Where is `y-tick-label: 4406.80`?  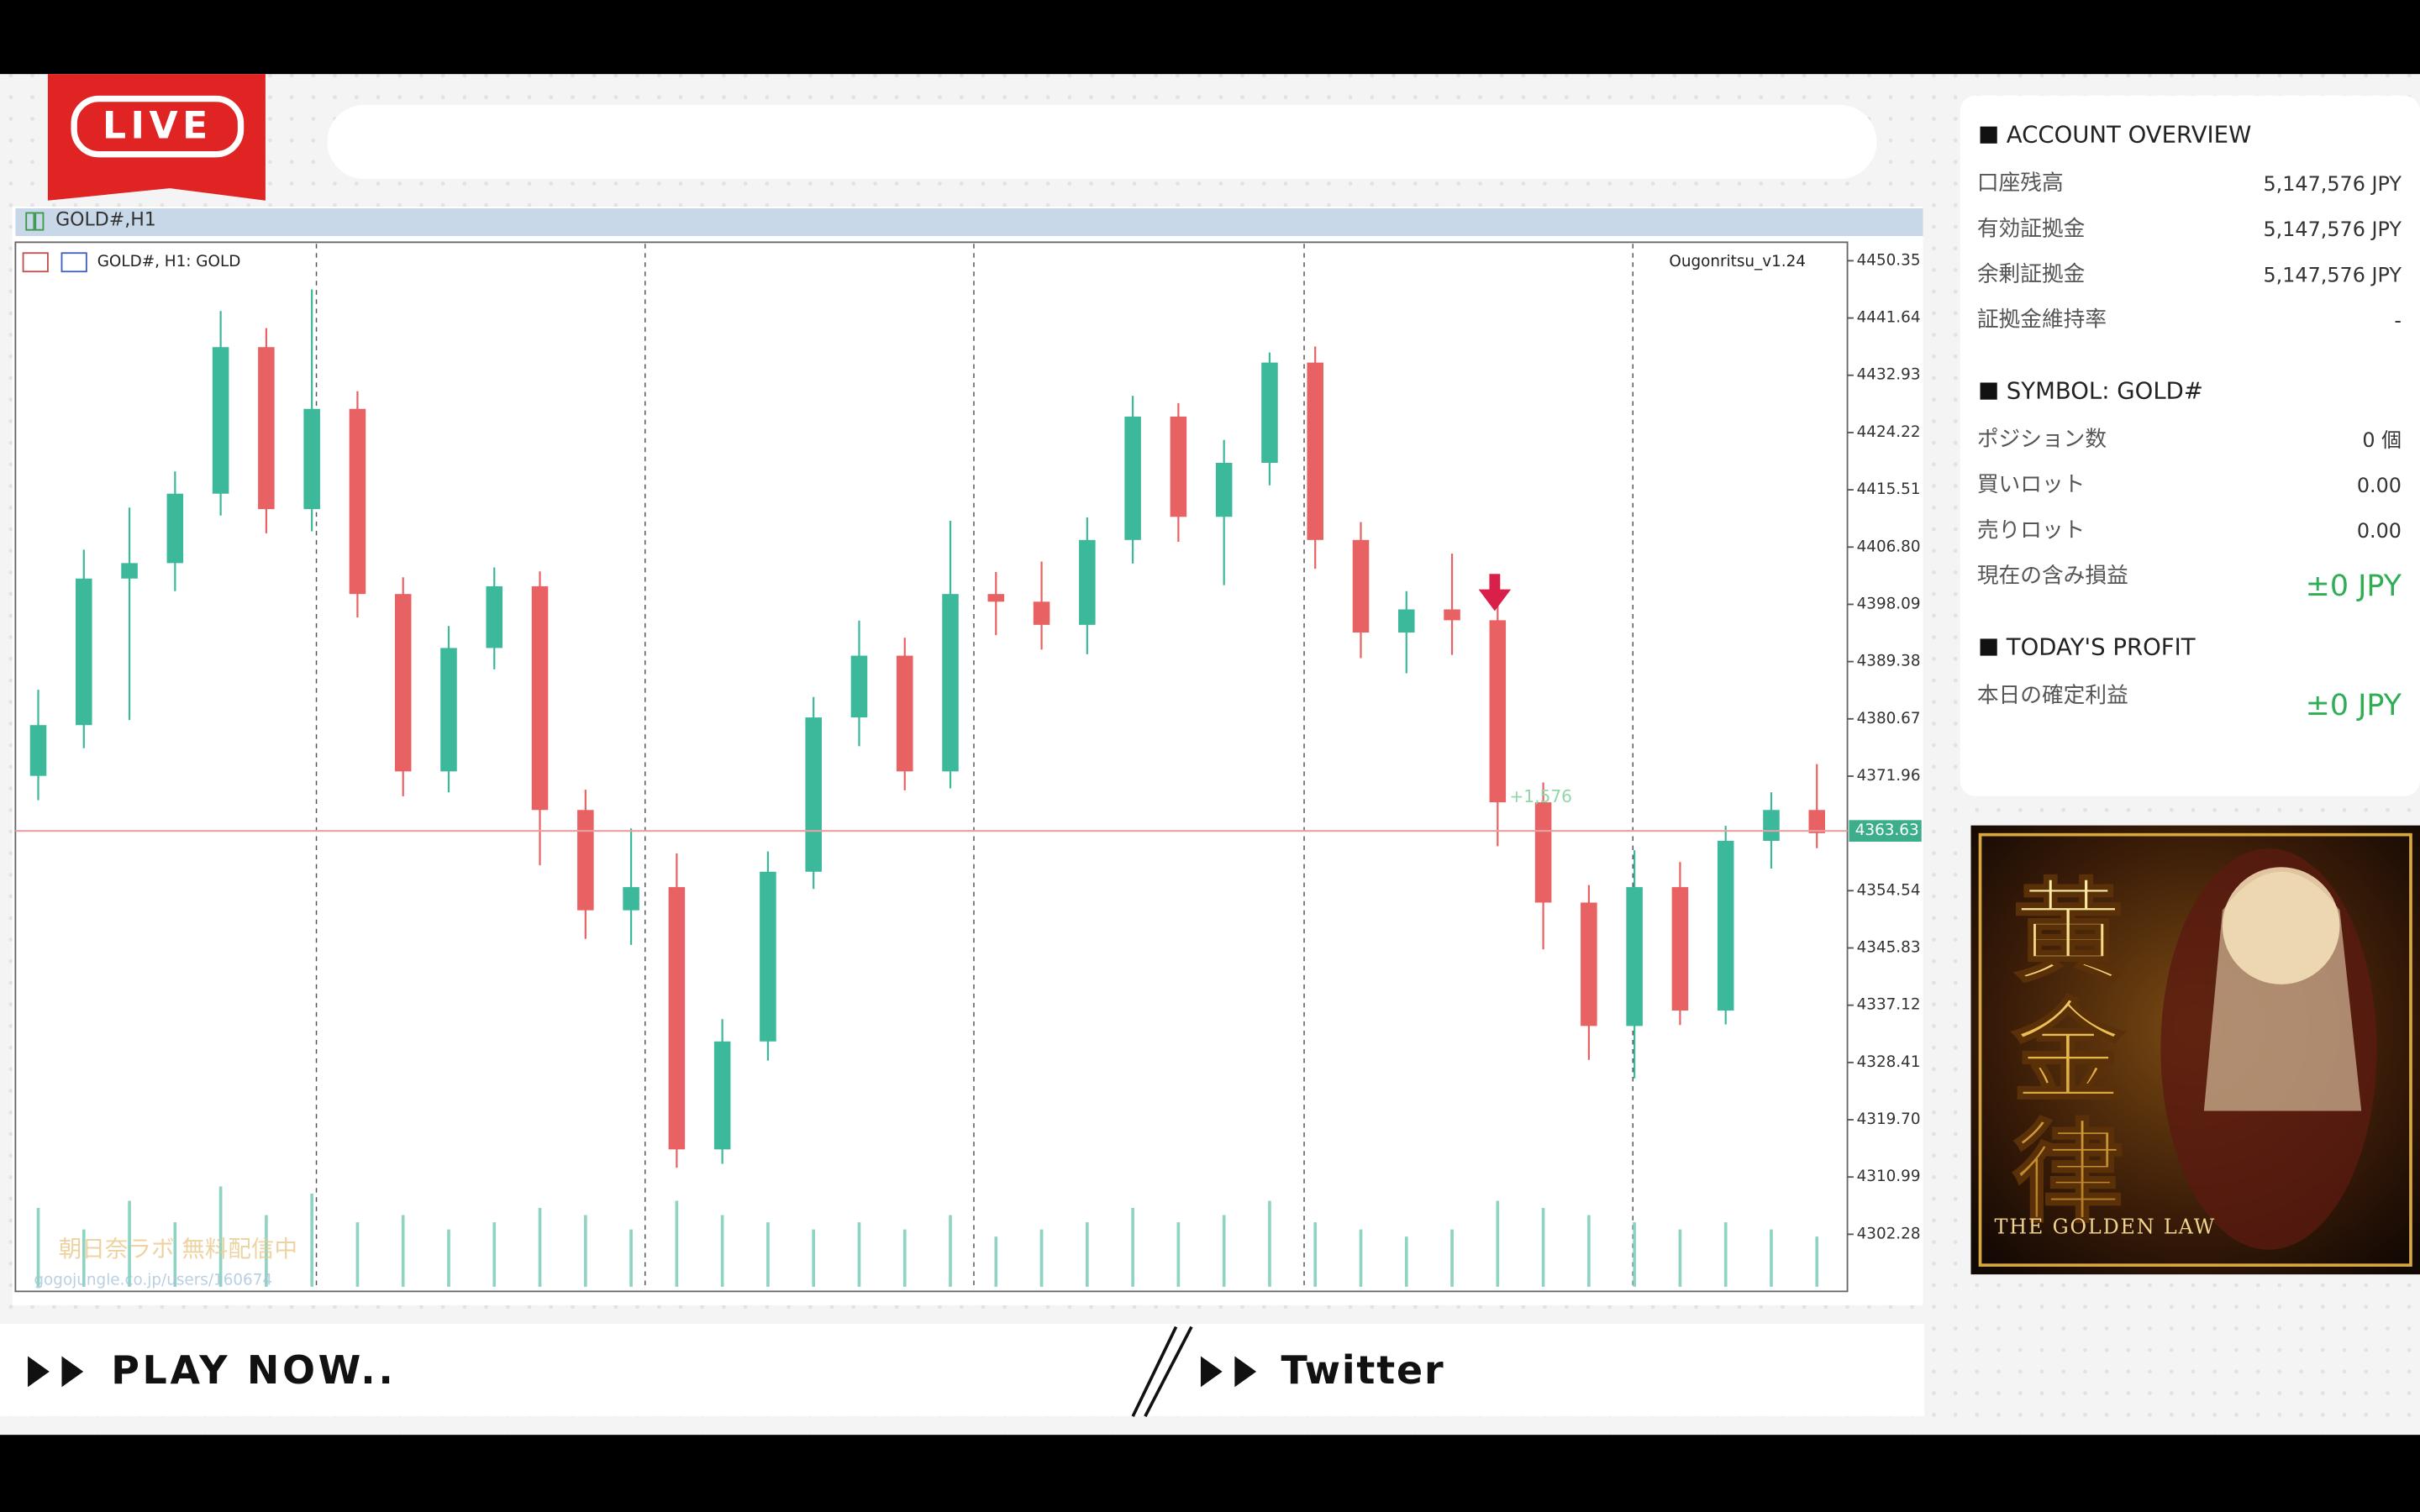 y-tick-label: 4406.80 is located at coordinates (1889, 546).